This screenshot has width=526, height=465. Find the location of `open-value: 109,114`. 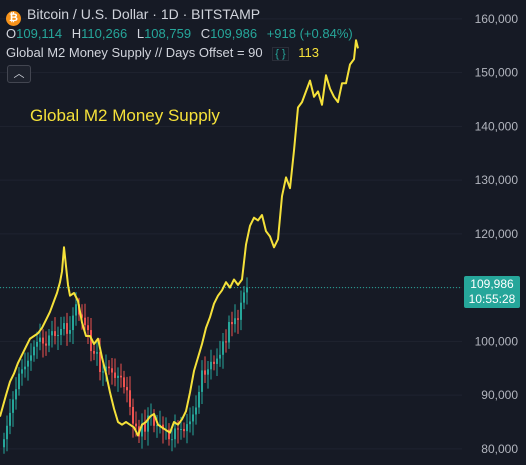

open-value: 109,114 is located at coordinates (39, 33).